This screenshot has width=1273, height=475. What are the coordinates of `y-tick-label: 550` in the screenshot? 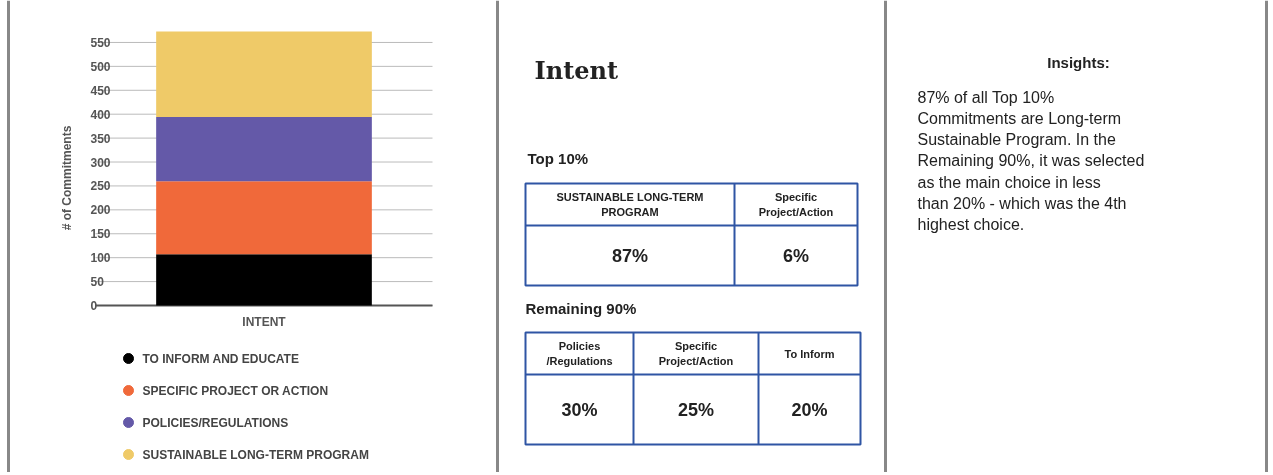 It's located at (100, 42).